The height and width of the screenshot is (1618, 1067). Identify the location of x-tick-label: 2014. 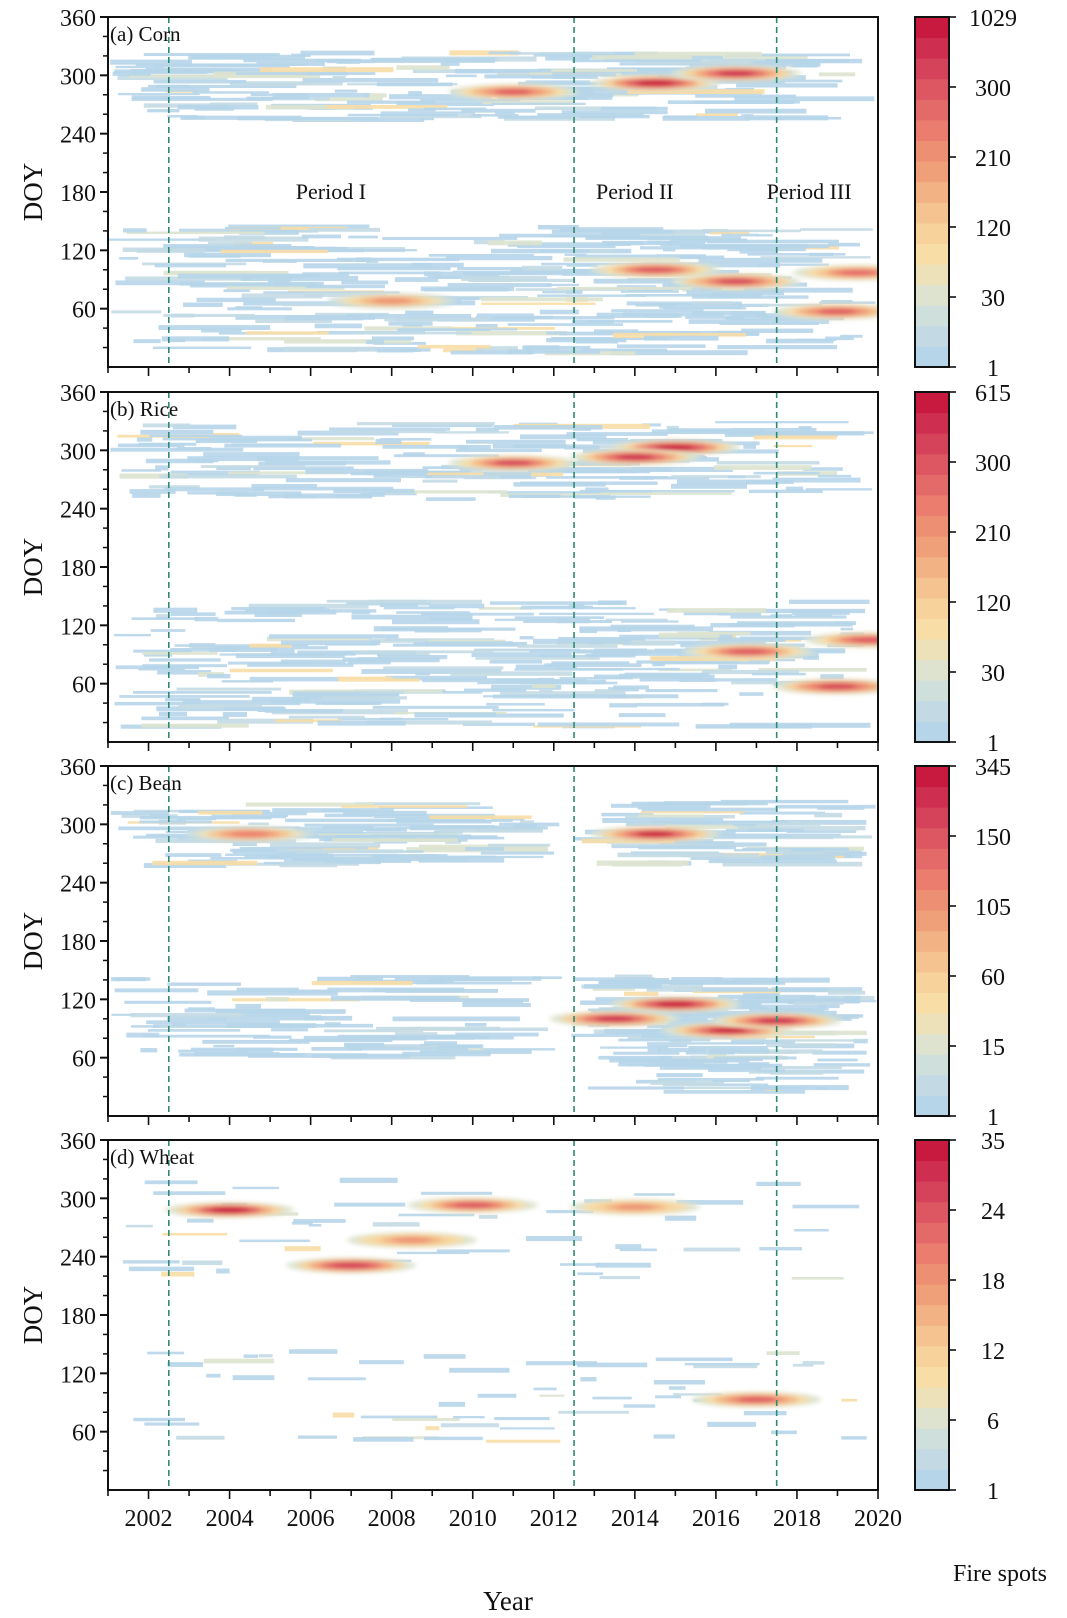
(635, 1519).